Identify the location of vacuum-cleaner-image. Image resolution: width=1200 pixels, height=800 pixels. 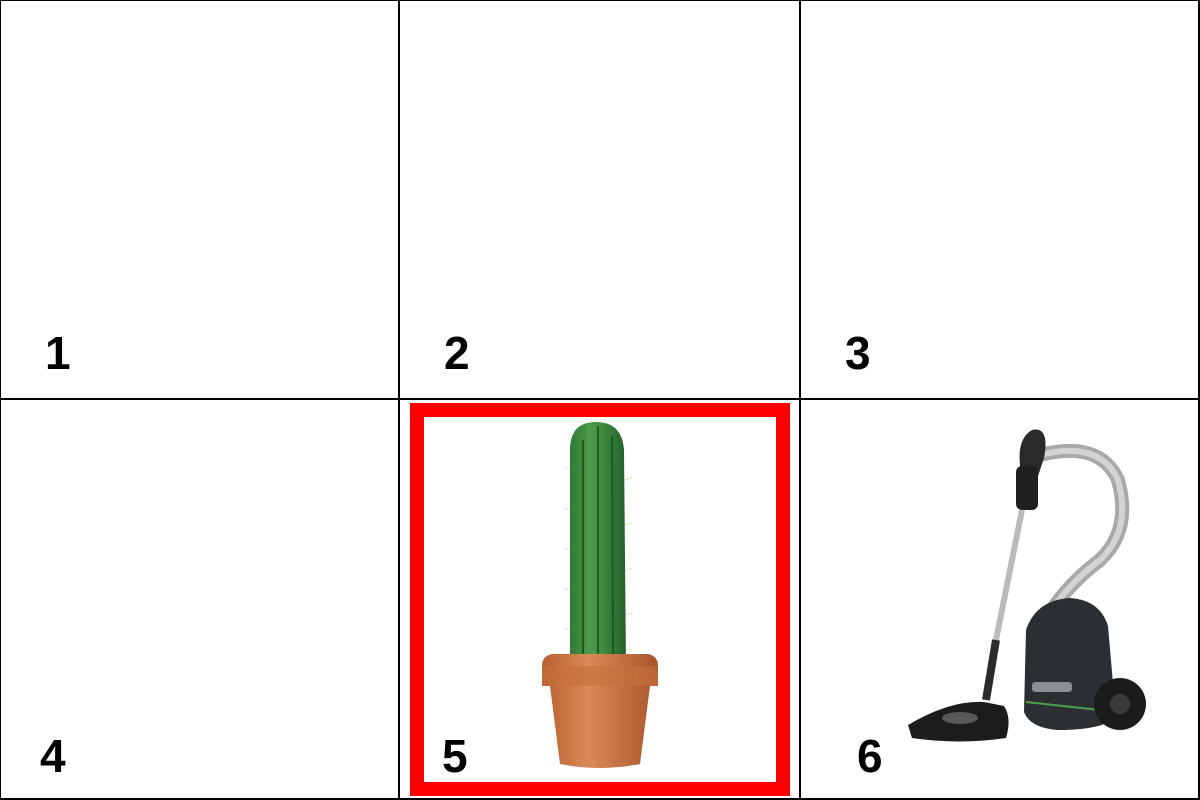
(1027, 585).